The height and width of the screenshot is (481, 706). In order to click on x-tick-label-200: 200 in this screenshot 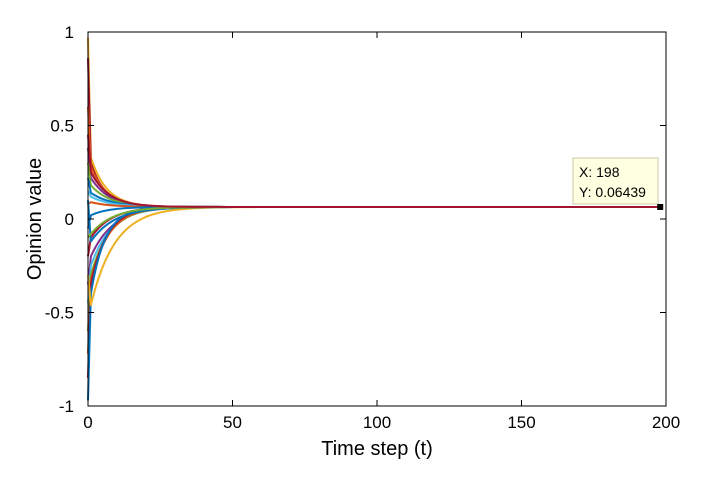, I will do `click(666, 422)`.